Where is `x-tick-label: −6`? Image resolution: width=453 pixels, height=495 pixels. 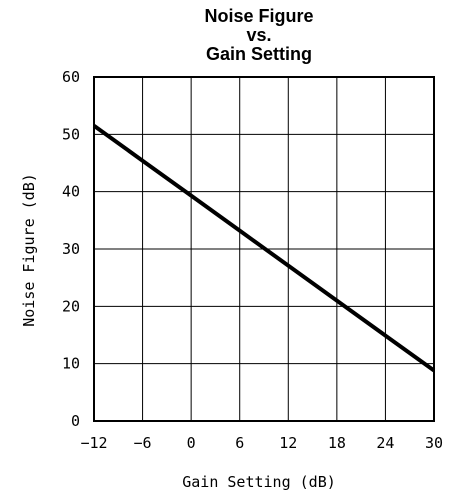 x-tick-label: −6 is located at coordinates (143, 443).